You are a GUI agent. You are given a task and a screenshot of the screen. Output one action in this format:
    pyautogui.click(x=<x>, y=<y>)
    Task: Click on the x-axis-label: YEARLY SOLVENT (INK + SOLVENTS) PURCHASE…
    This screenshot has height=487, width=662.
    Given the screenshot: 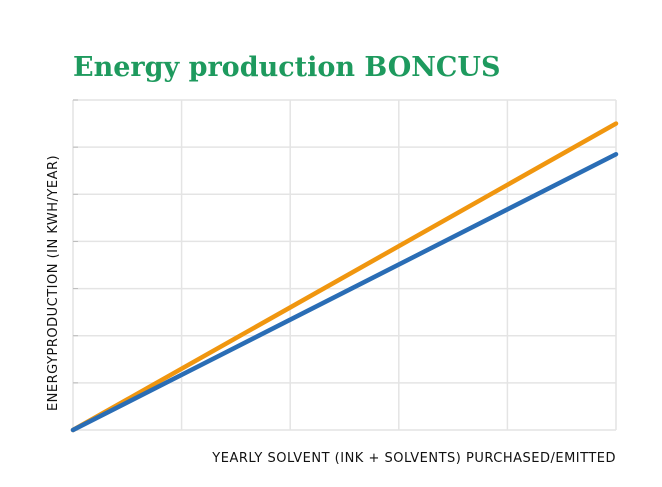 What is the action you would take?
    pyautogui.click(x=413, y=458)
    